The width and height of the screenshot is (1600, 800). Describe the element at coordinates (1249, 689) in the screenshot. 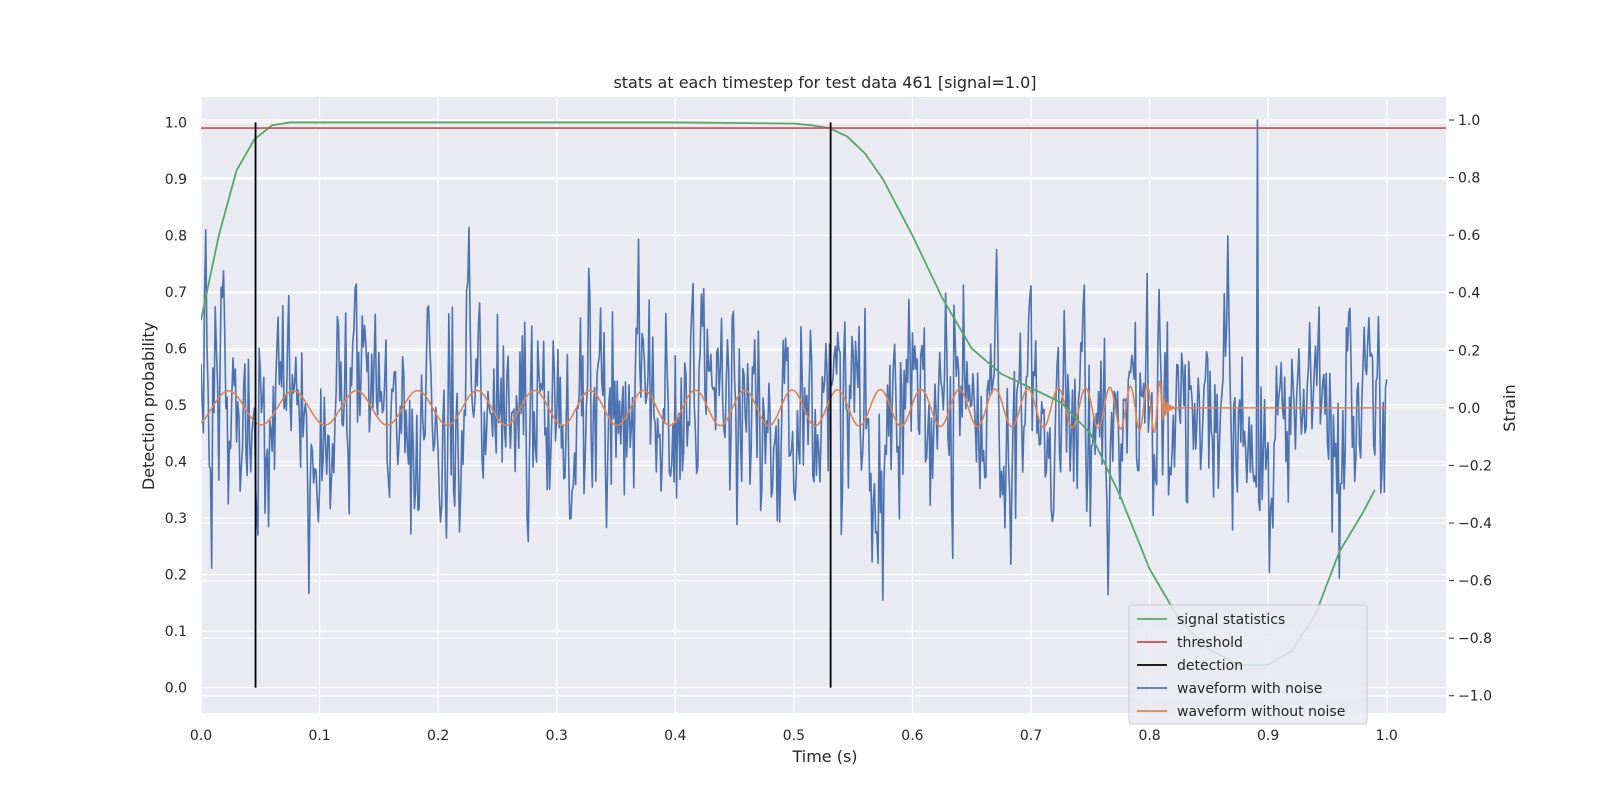

I see `legend-label: waveform with noise` at that location.